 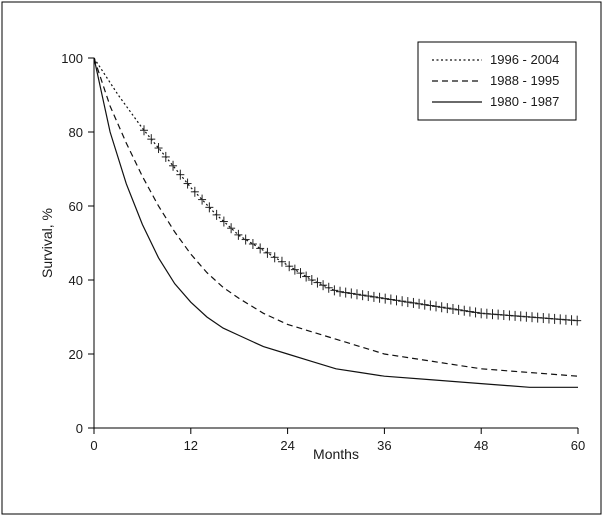 I want to click on legend-label-1: 1996 - 2004, so click(x=524, y=59).